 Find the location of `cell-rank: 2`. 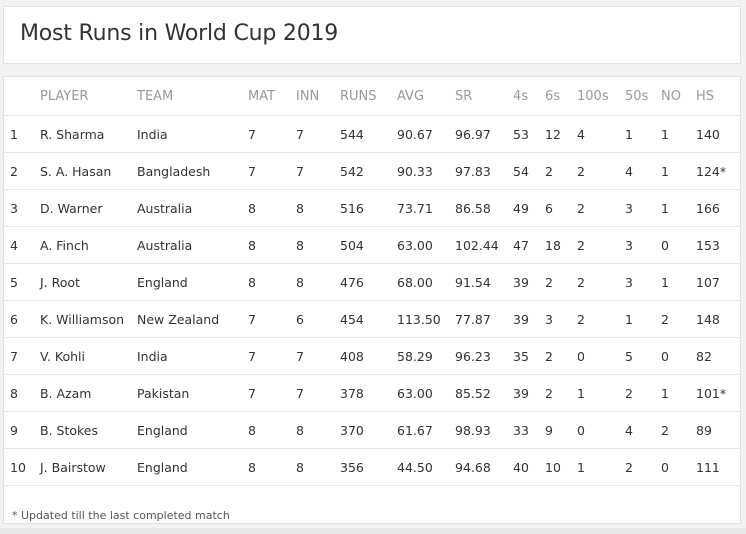

cell-rank: 2 is located at coordinates (22, 171).